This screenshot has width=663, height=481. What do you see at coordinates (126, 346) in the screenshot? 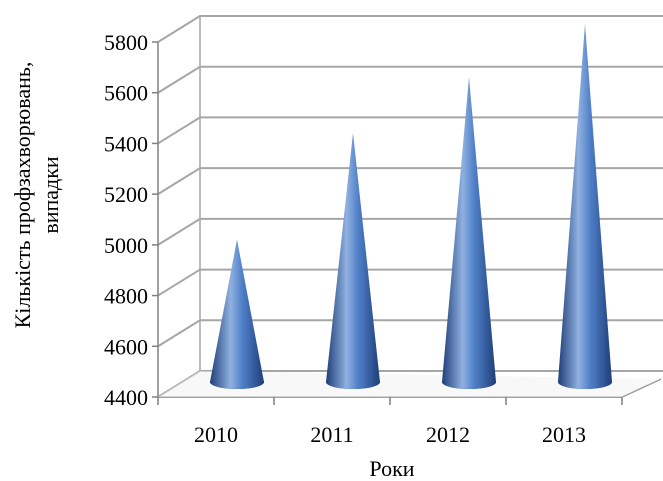
I see `y-tick-label: 4600` at bounding box center [126, 346].